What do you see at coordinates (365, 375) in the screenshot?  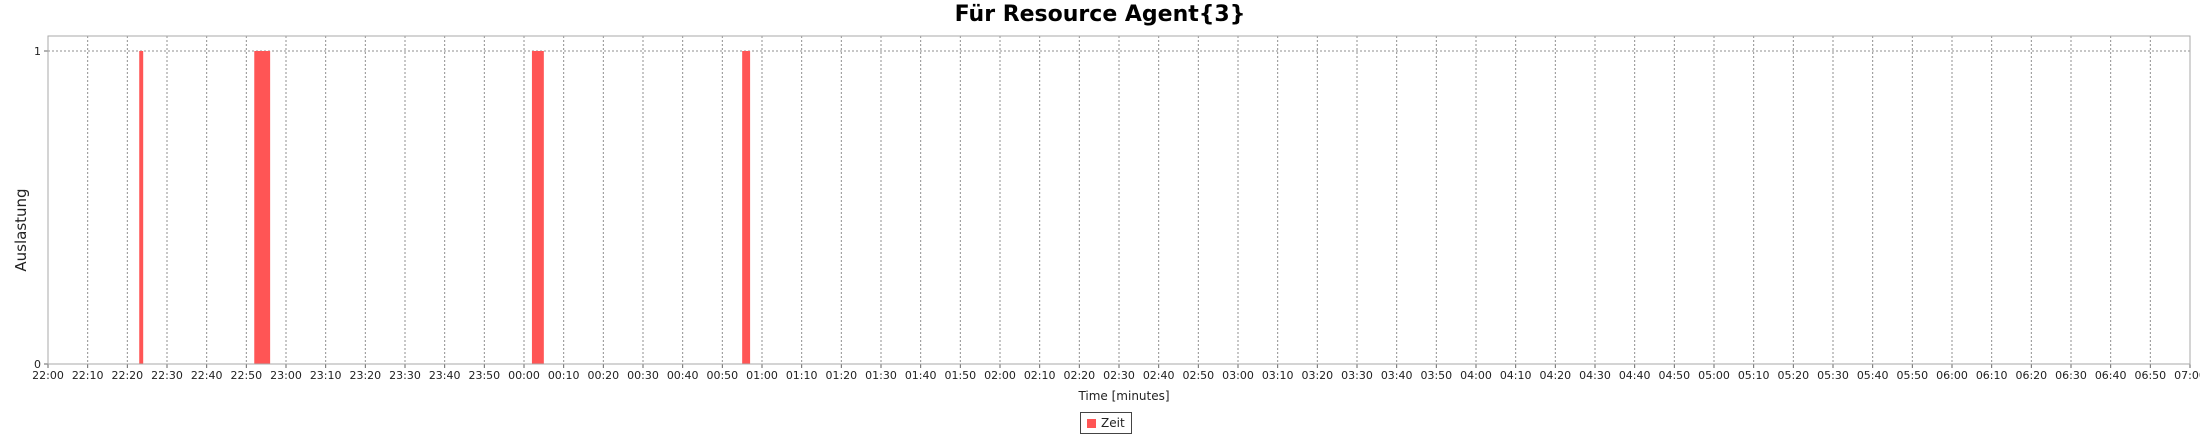 I see `x-tick-label: 23:20` at bounding box center [365, 375].